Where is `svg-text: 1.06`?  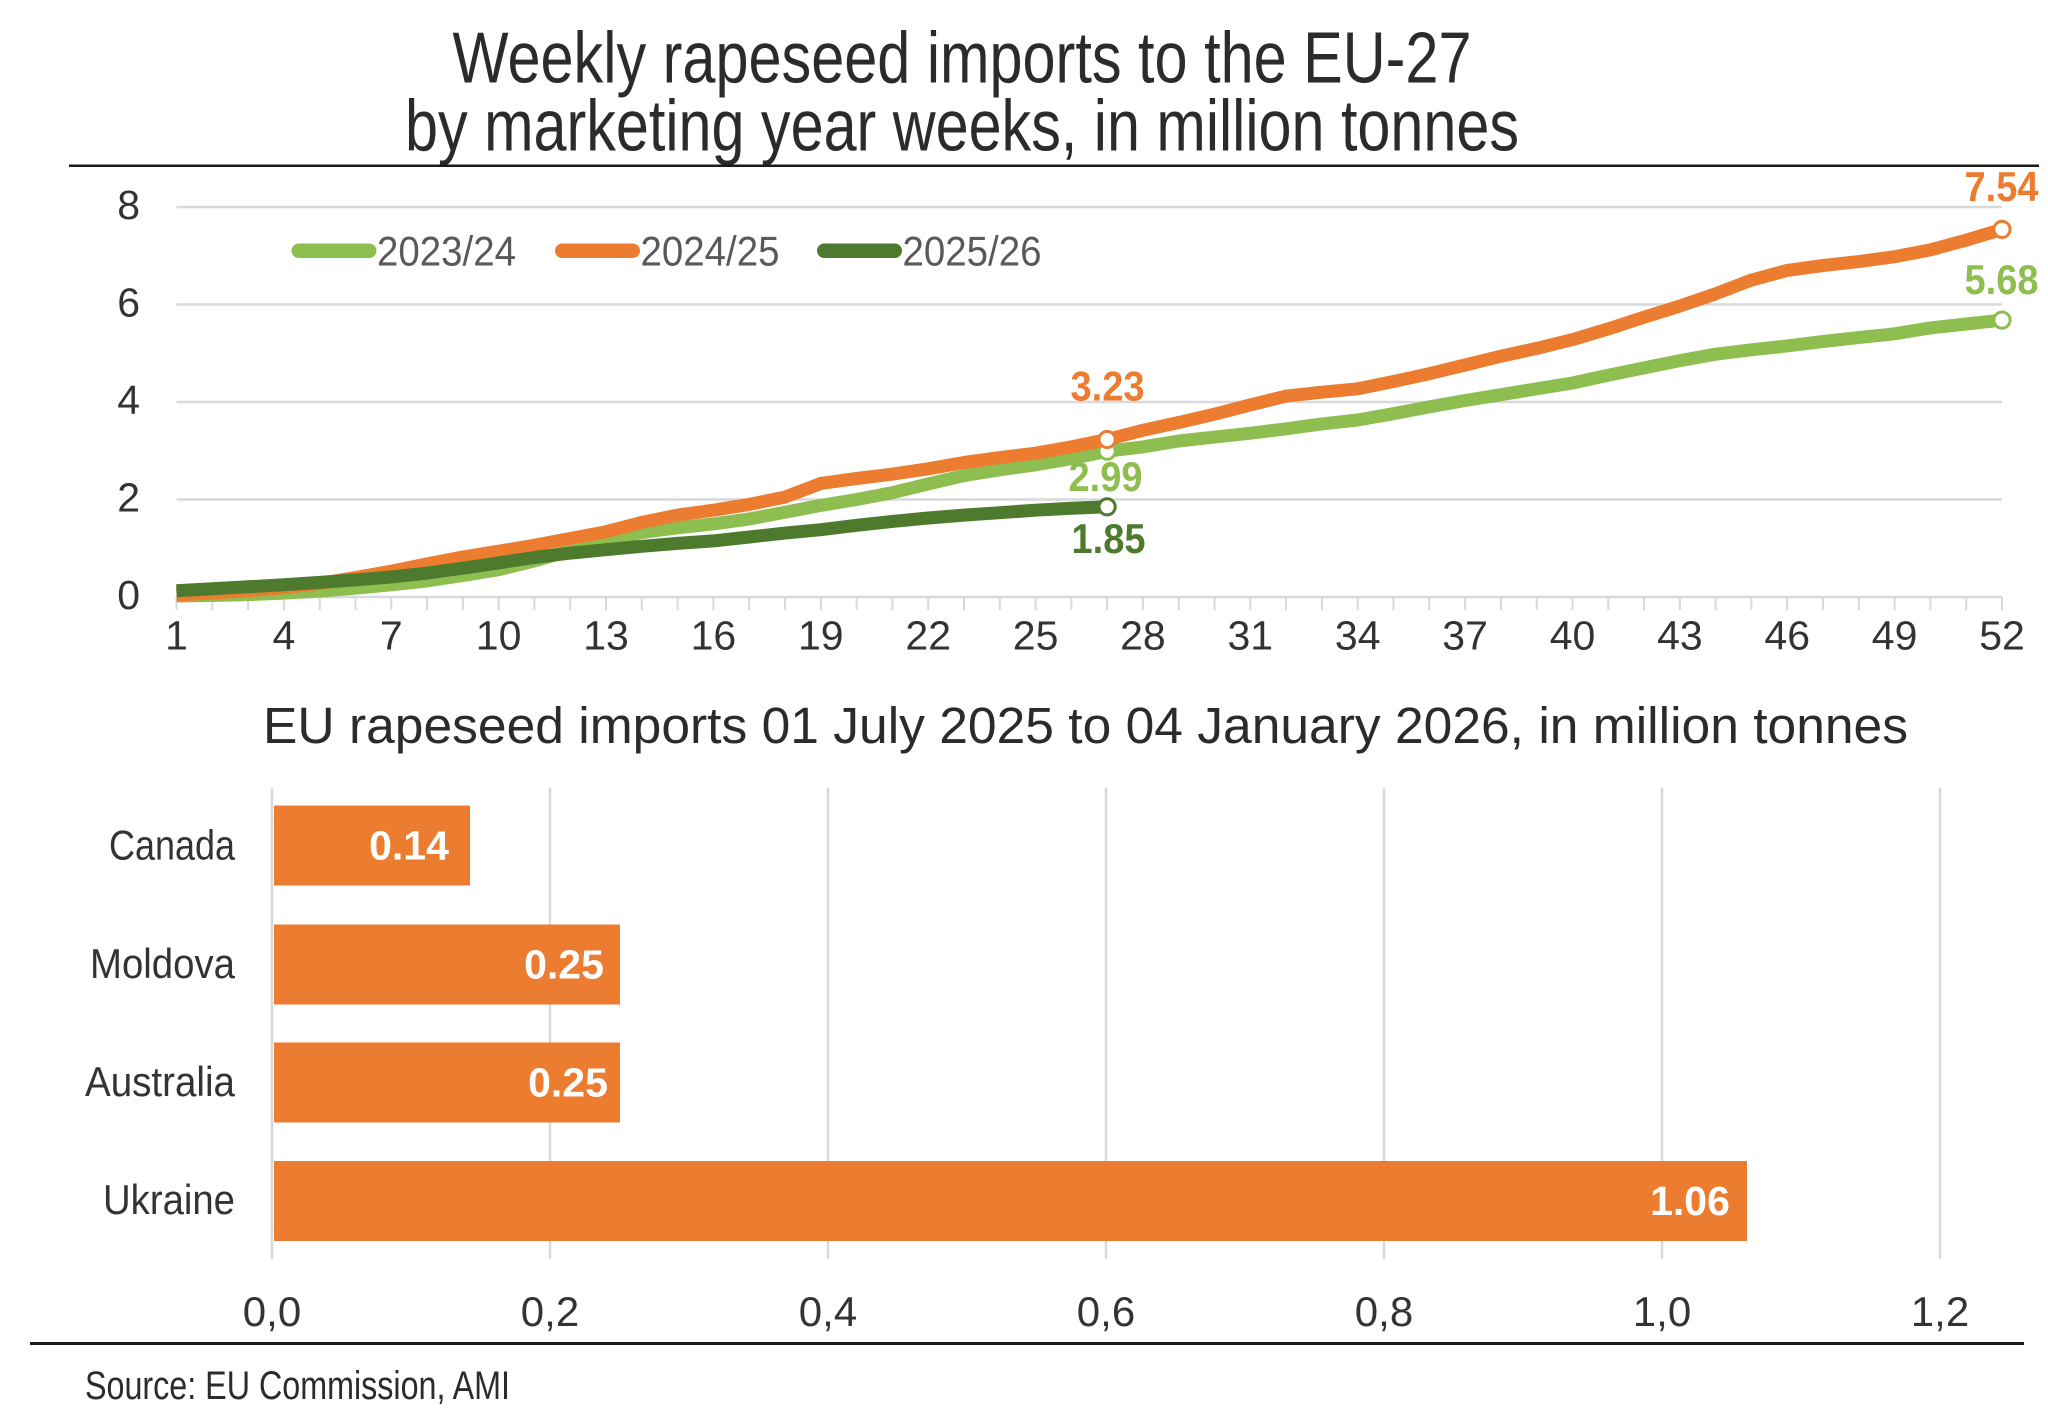
svg-text: 1.06 is located at coordinates (1690, 1201).